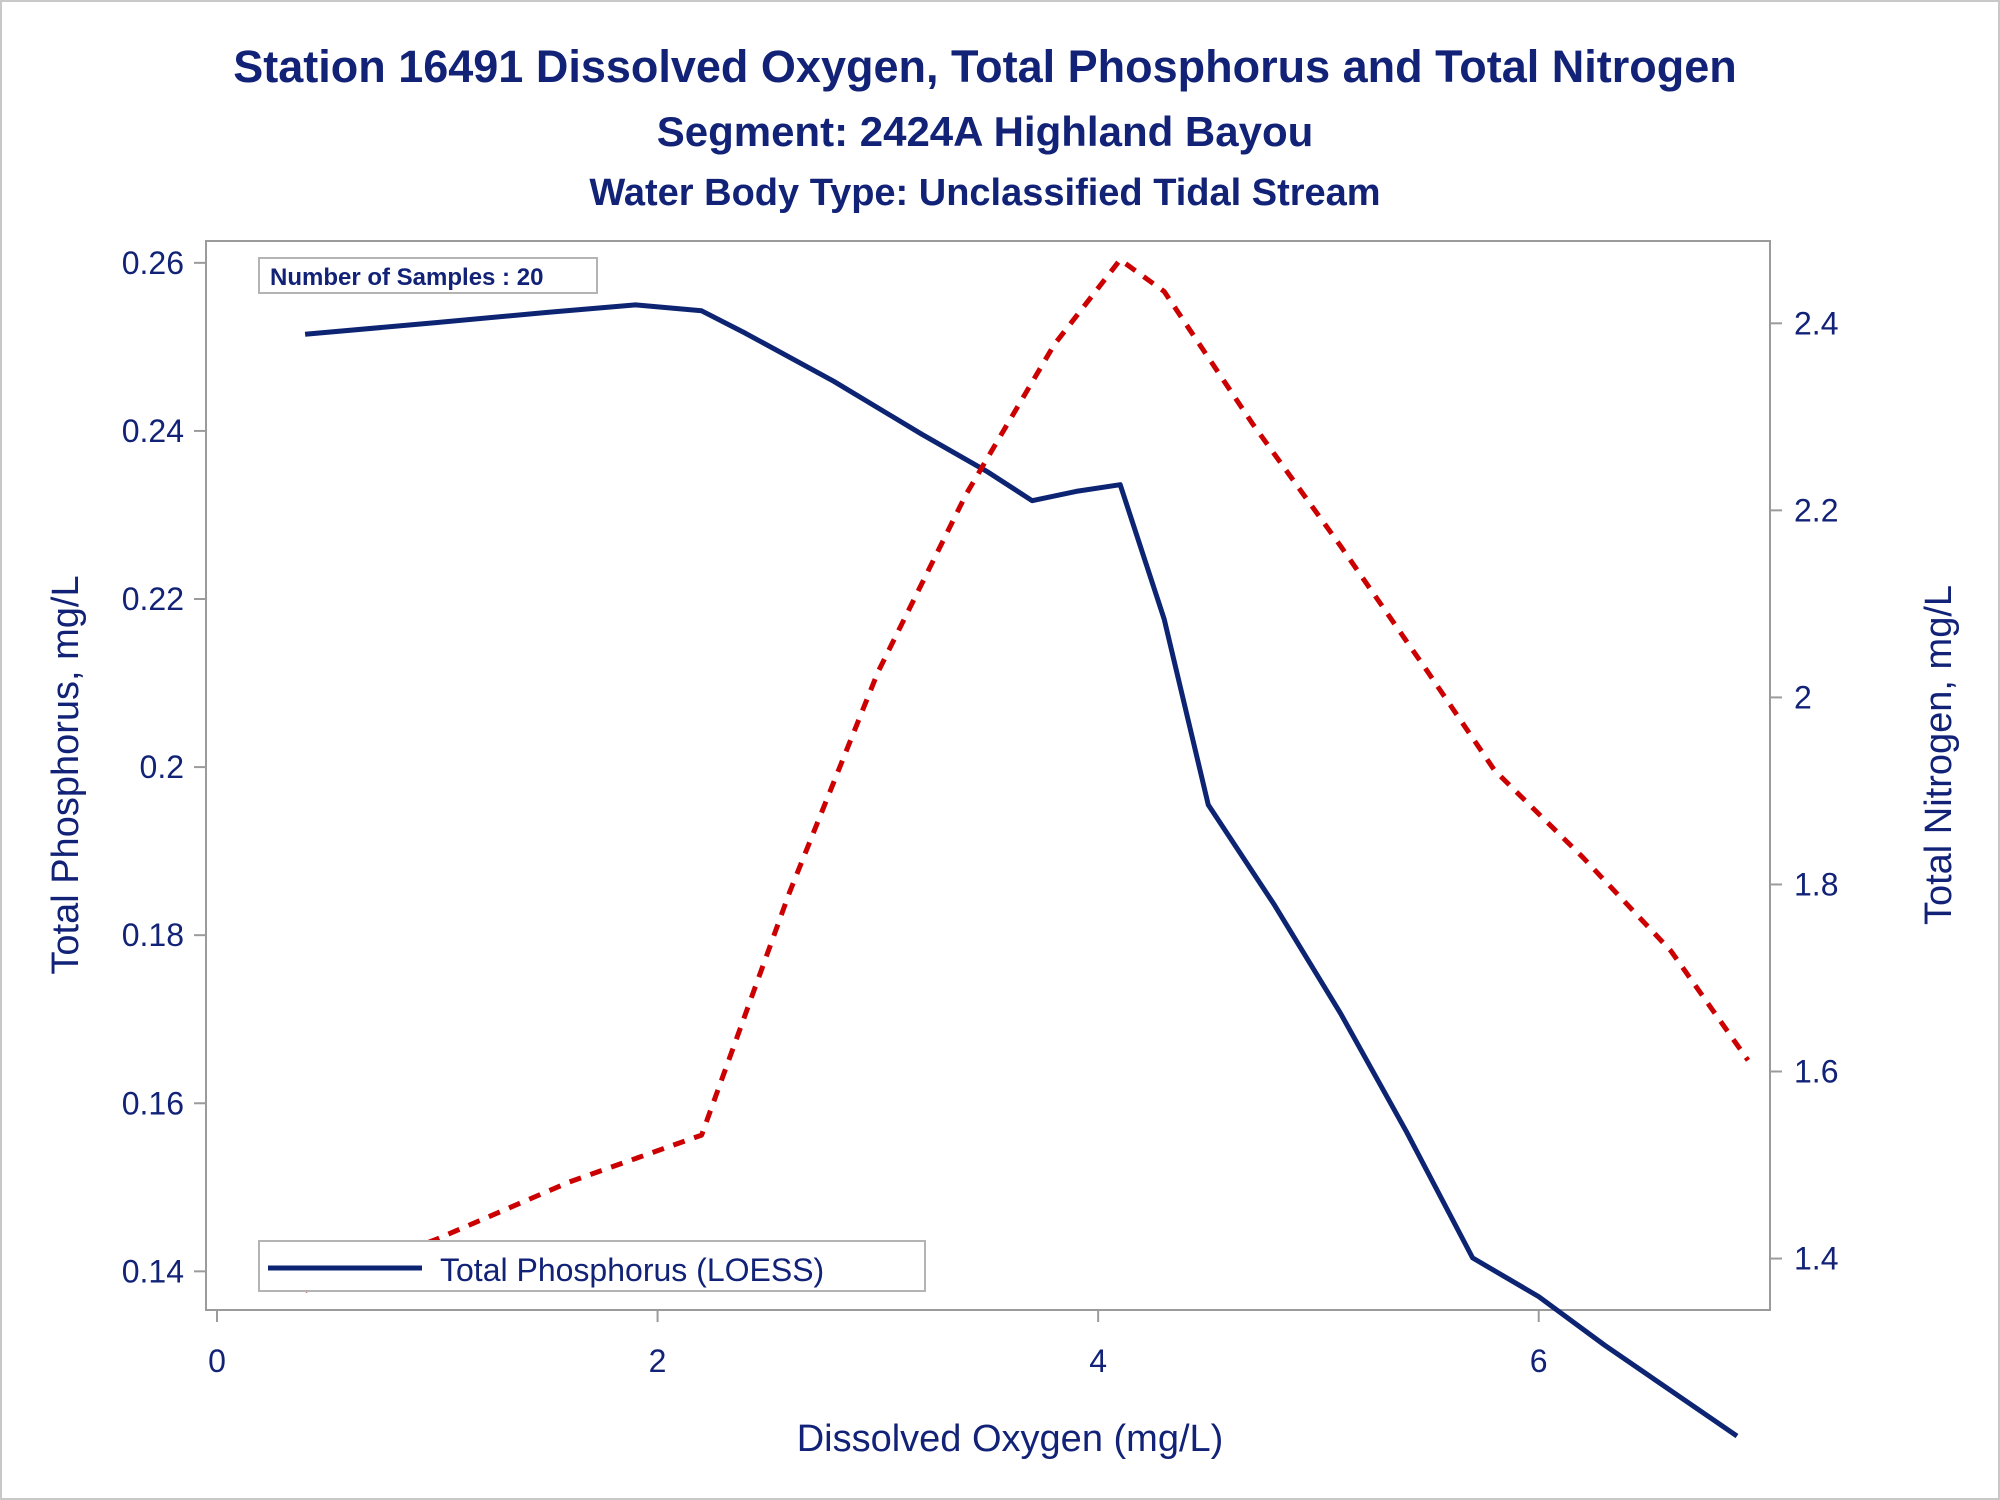  Describe the element at coordinates (658, 1361) in the screenshot. I see `x-tick-label: 2` at that location.